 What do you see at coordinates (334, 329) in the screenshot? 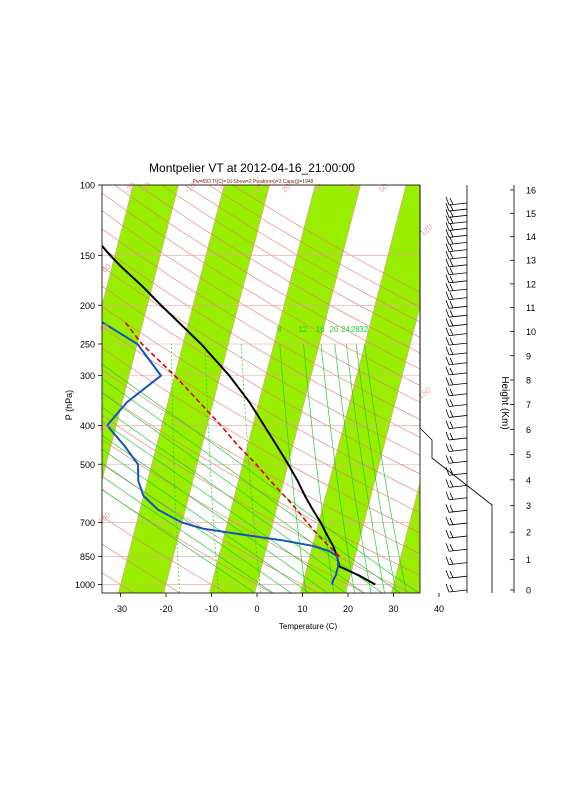
I see `mixing-ratio-label: 20` at bounding box center [334, 329].